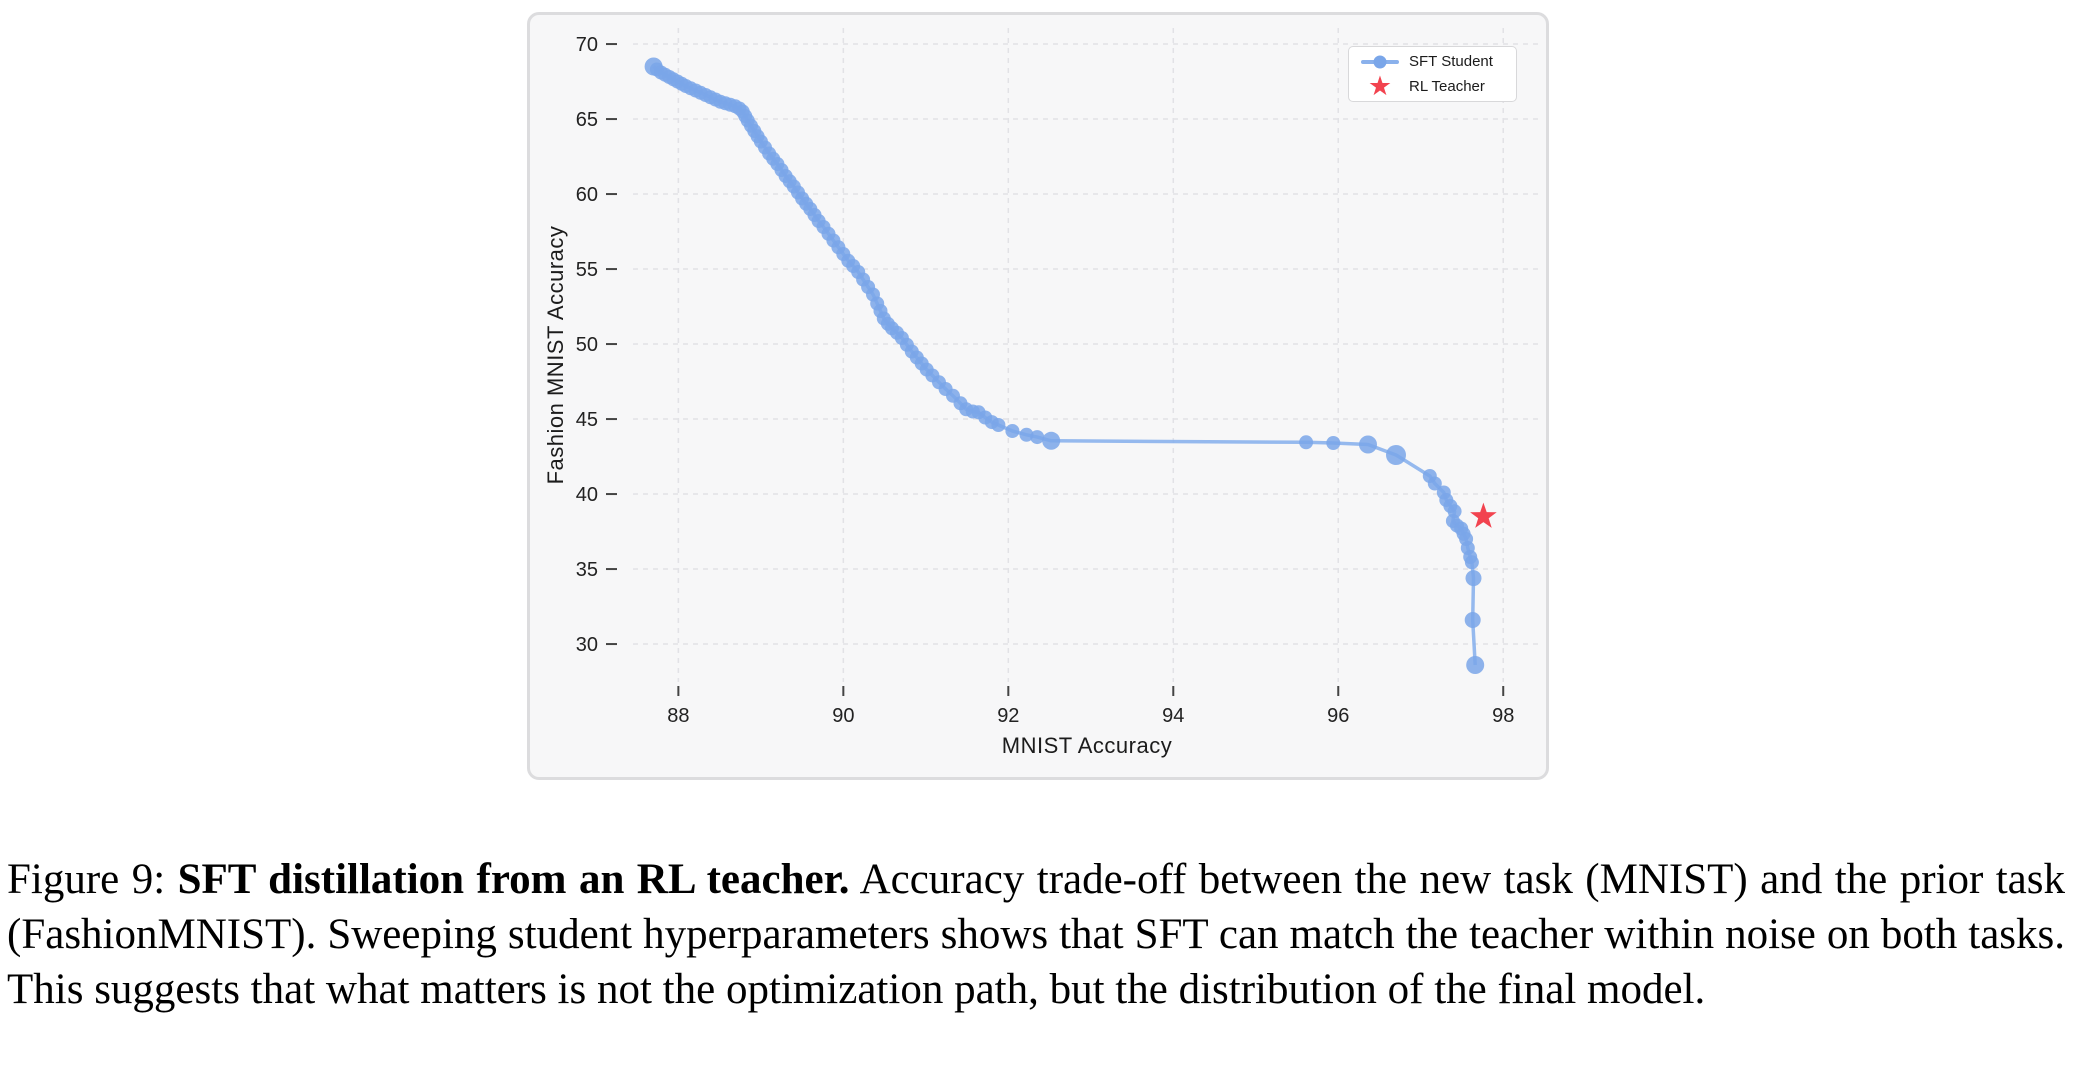 This screenshot has height=1077, width=2074. Describe the element at coordinates (587, 645) in the screenshot. I see `y-tick-label: 30` at that location.